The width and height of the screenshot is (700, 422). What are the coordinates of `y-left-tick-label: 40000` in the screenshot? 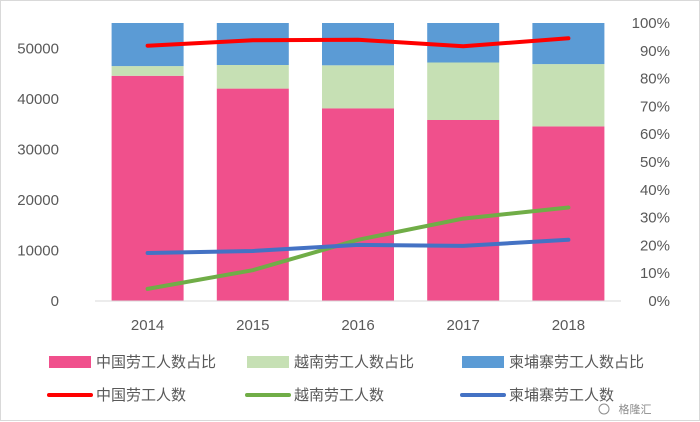 It's located at (38, 99).